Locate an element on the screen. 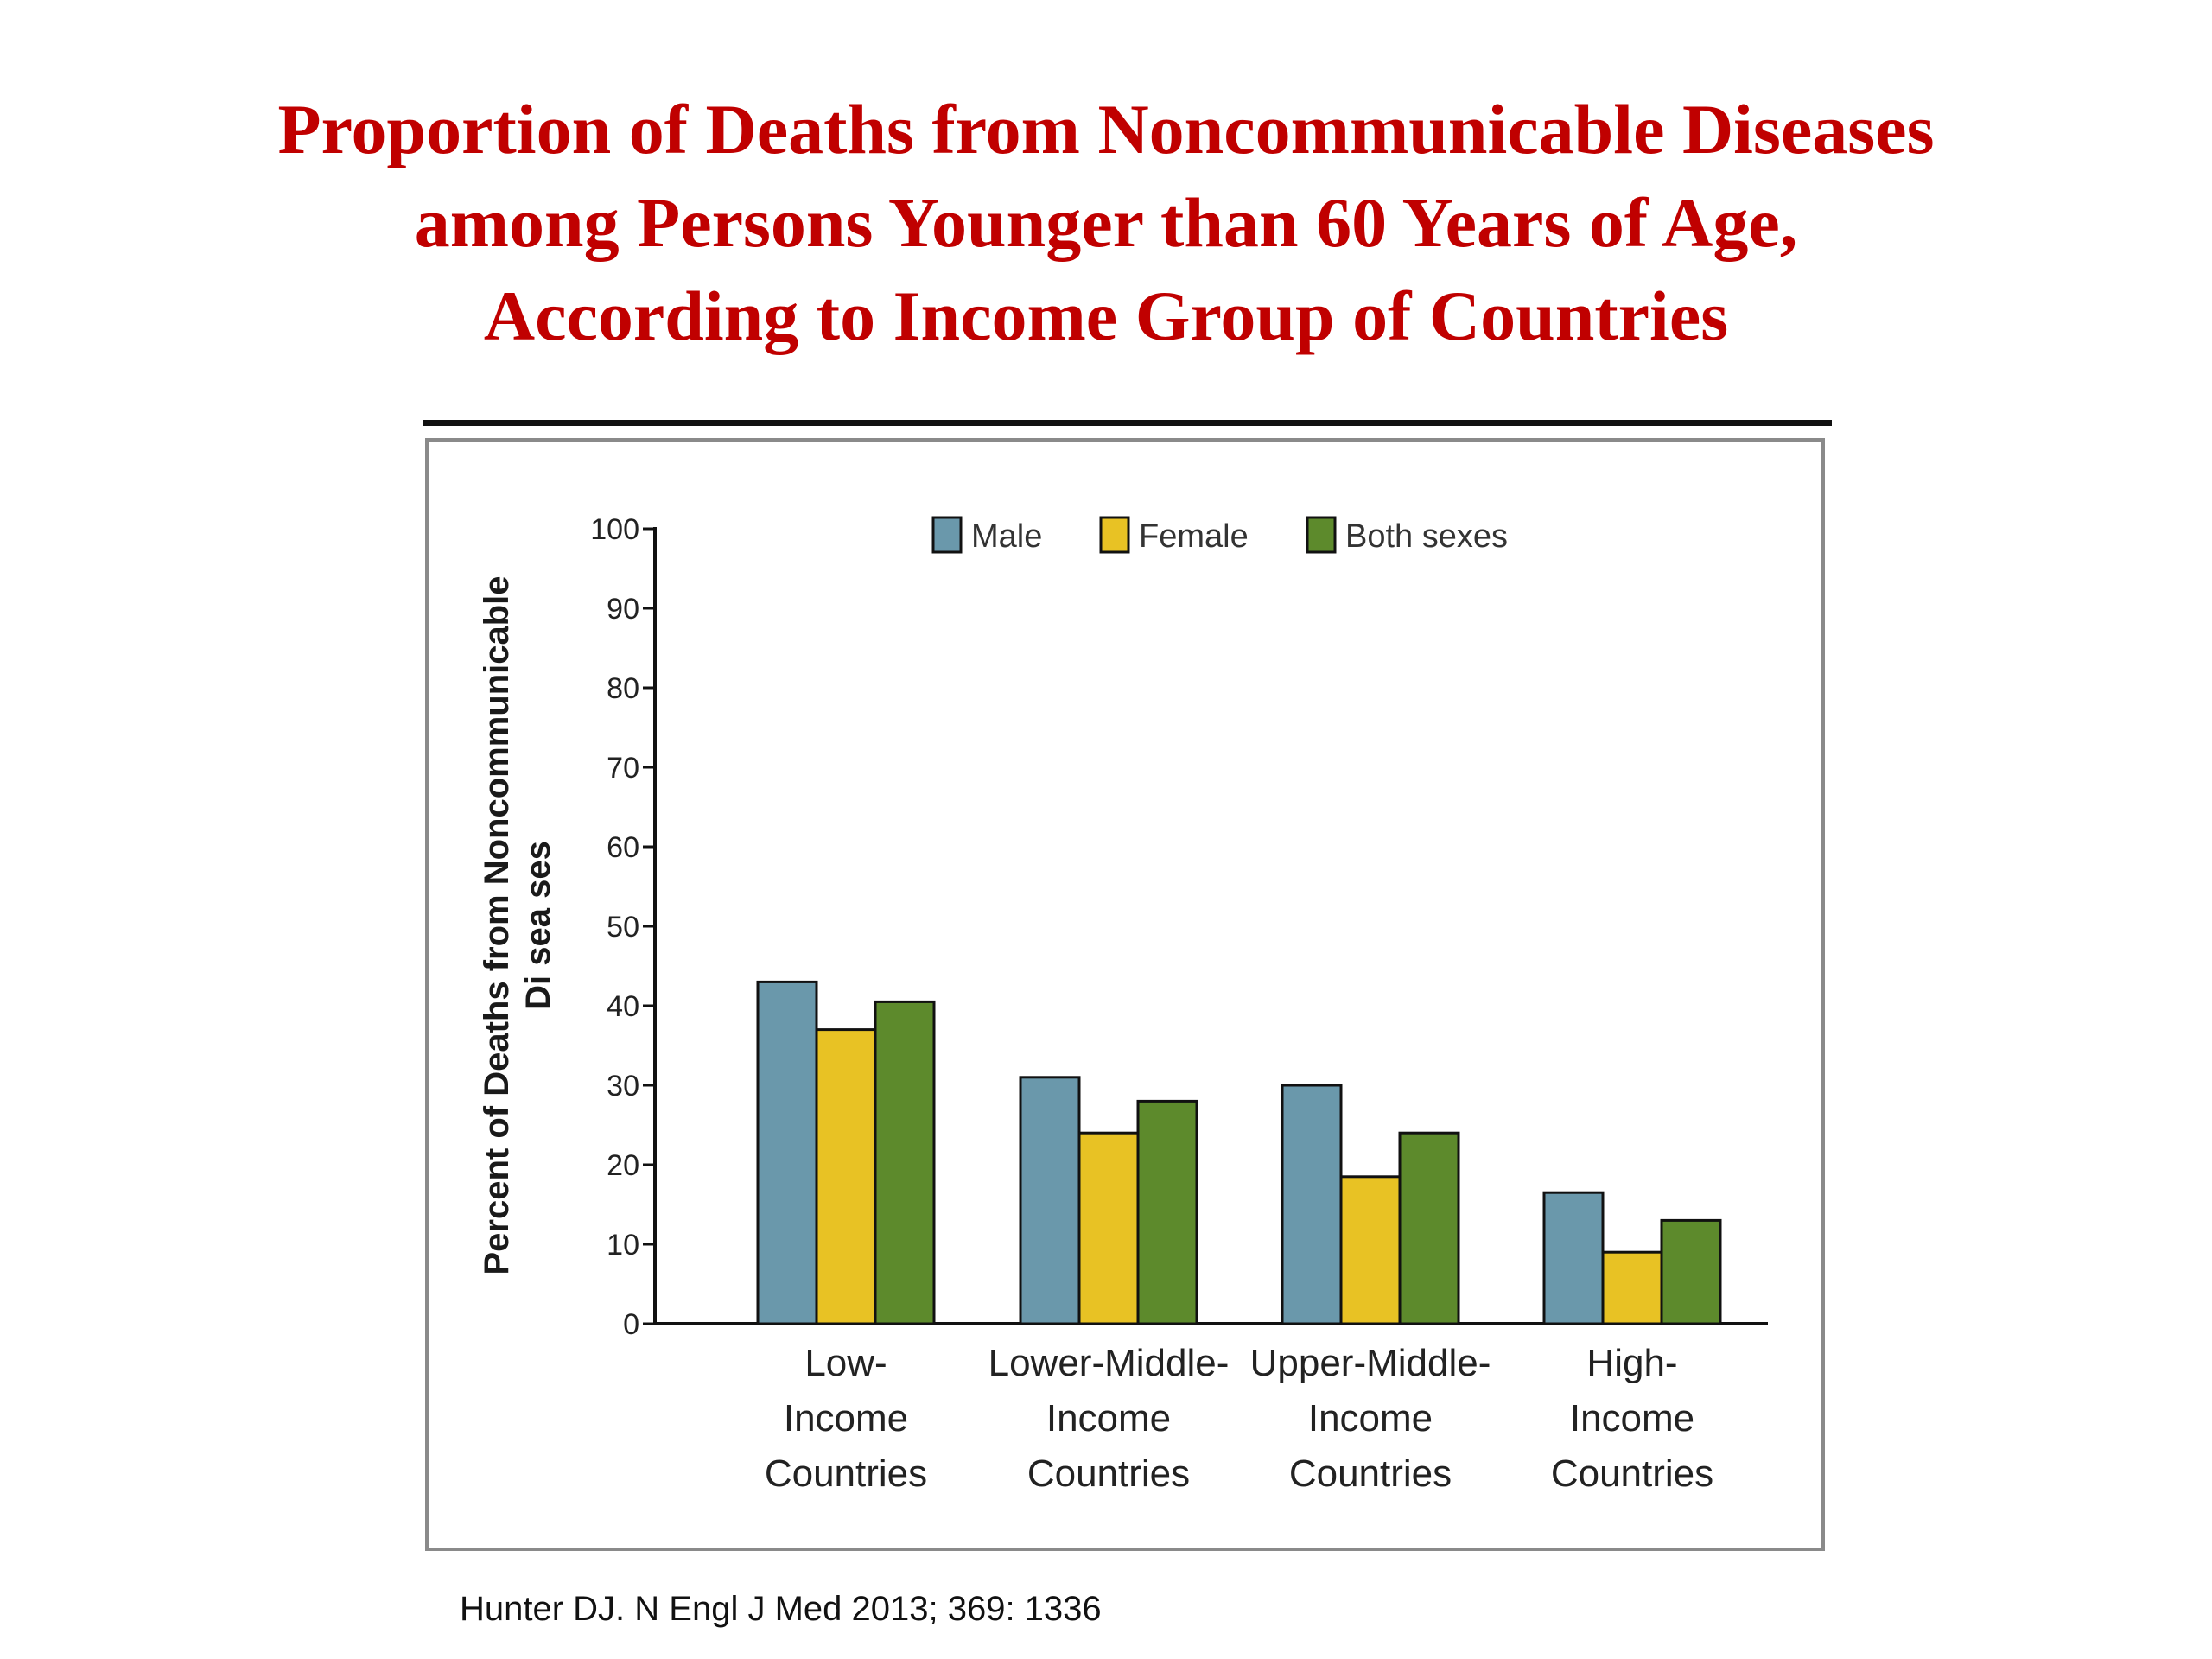 Image resolution: width=2212 pixels, height=1659 pixels. x-category-label: Lower-Middle- Income Countries is located at coordinates (1109, 1418).